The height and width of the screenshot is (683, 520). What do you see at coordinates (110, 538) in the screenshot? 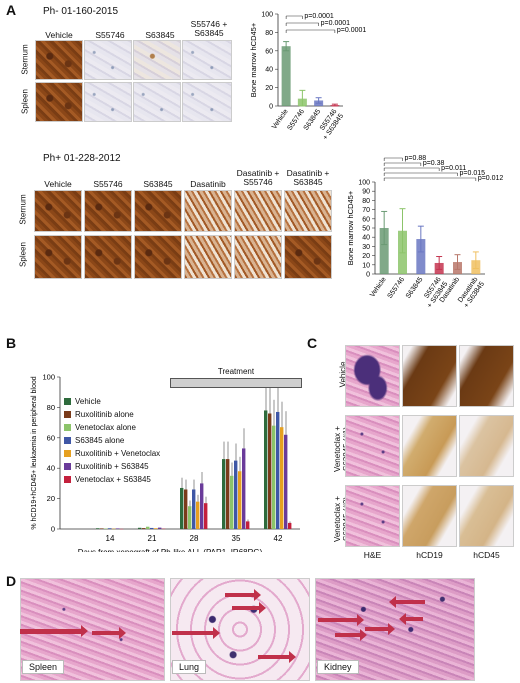
I see `x-tick-label: 14` at bounding box center [110, 538].